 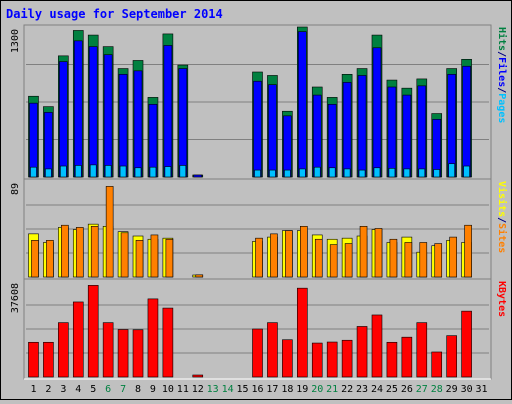 What do you see at coordinates (198, 389) in the screenshot?
I see `x-tick-label-day-12: 12` at bounding box center [198, 389].